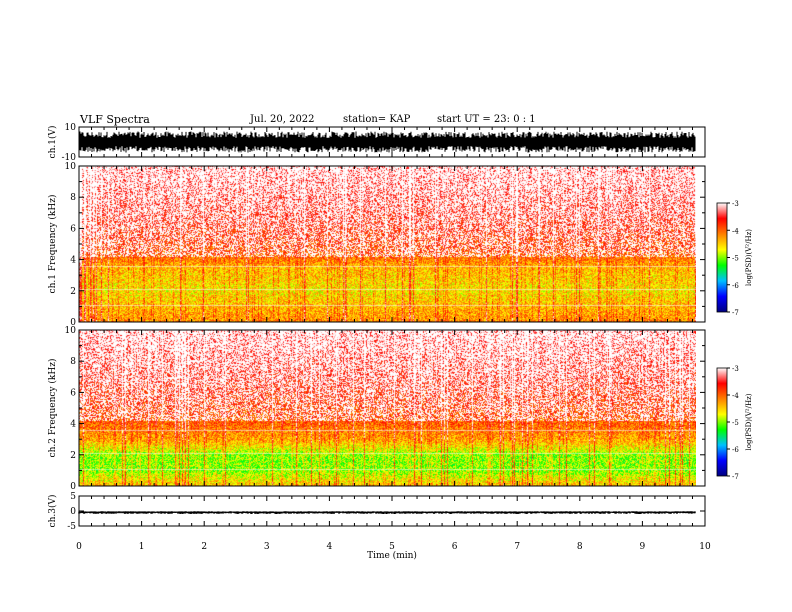 The width and height of the screenshot is (792, 612). What do you see at coordinates (267, 547) in the screenshot?
I see `x-tick-label: 3` at bounding box center [267, 547].